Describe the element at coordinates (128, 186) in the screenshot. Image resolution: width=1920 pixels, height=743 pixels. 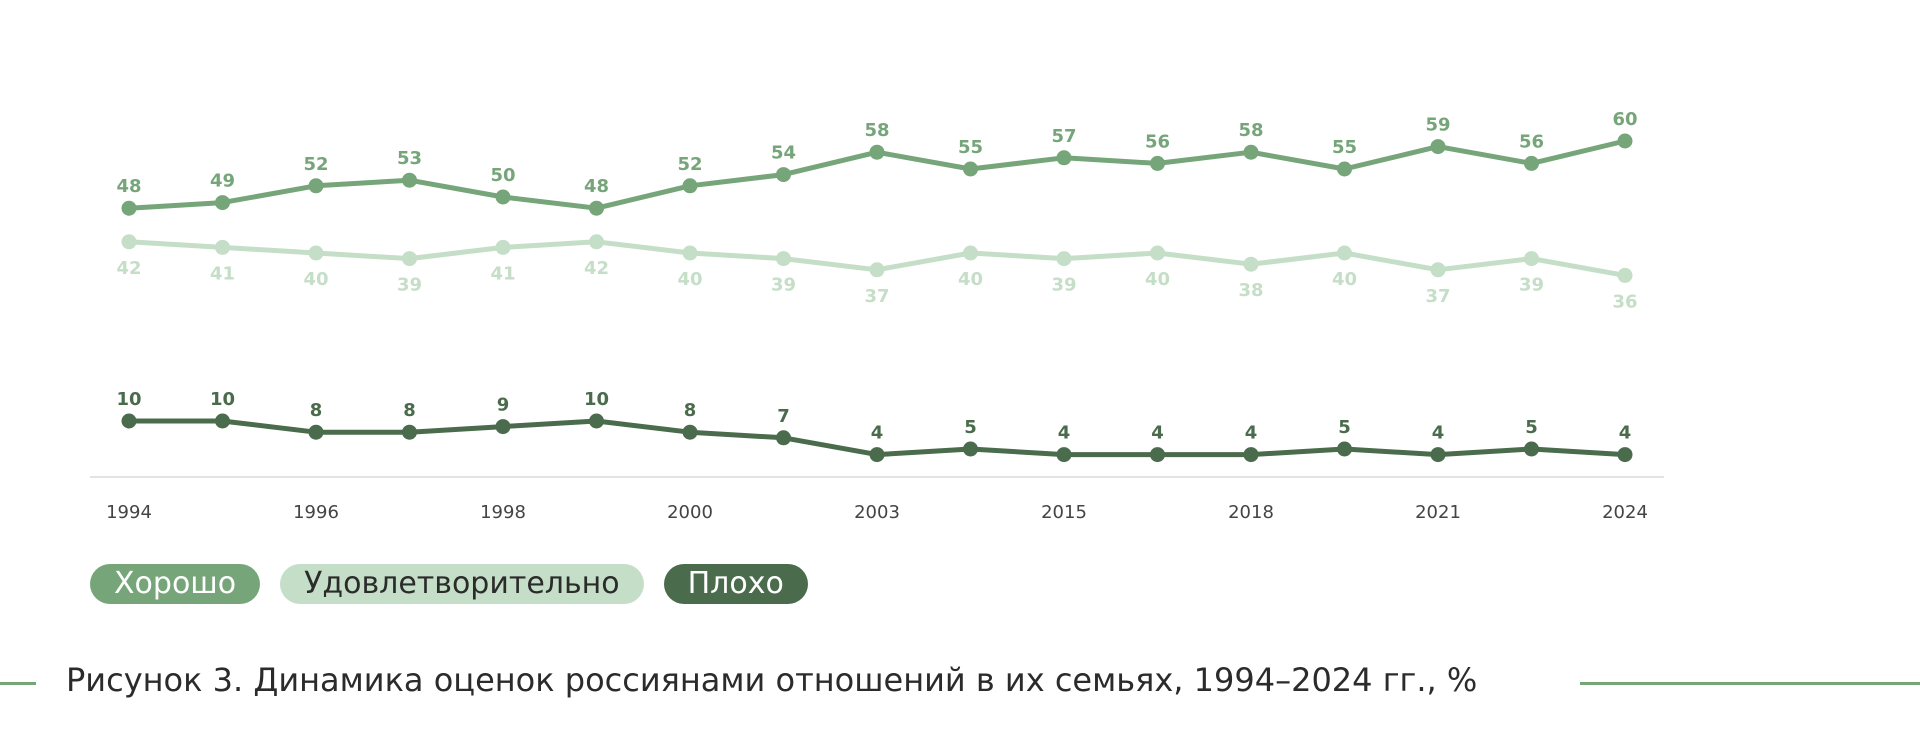
I see `data-label: 48` at that location.